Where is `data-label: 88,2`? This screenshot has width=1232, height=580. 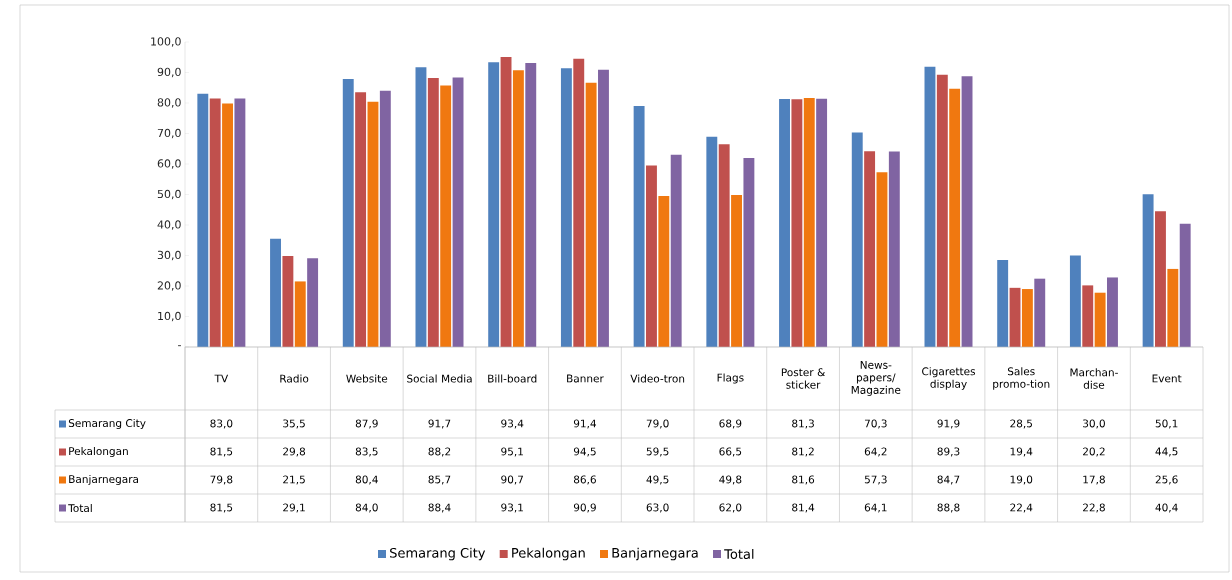 data-label: 88,2 is located at coordinates (439, 452).